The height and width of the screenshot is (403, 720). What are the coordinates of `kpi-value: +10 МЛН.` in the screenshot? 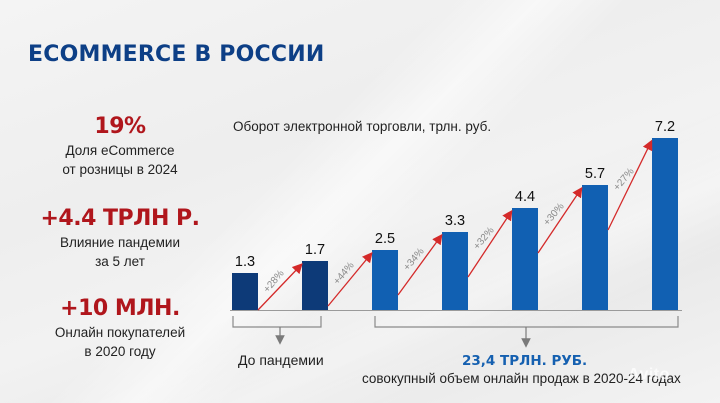 It's located at (120, 308).